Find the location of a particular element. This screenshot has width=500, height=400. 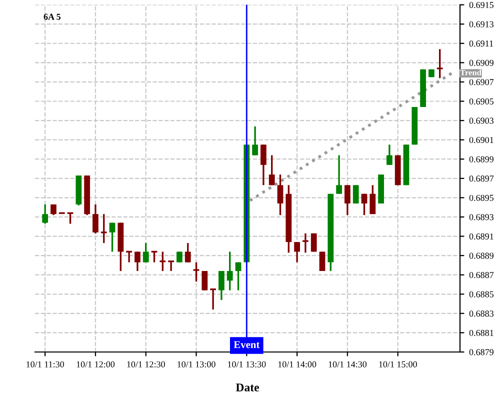

x-tick-label: 10/1 12:00 is located at coordinates (95, 364).